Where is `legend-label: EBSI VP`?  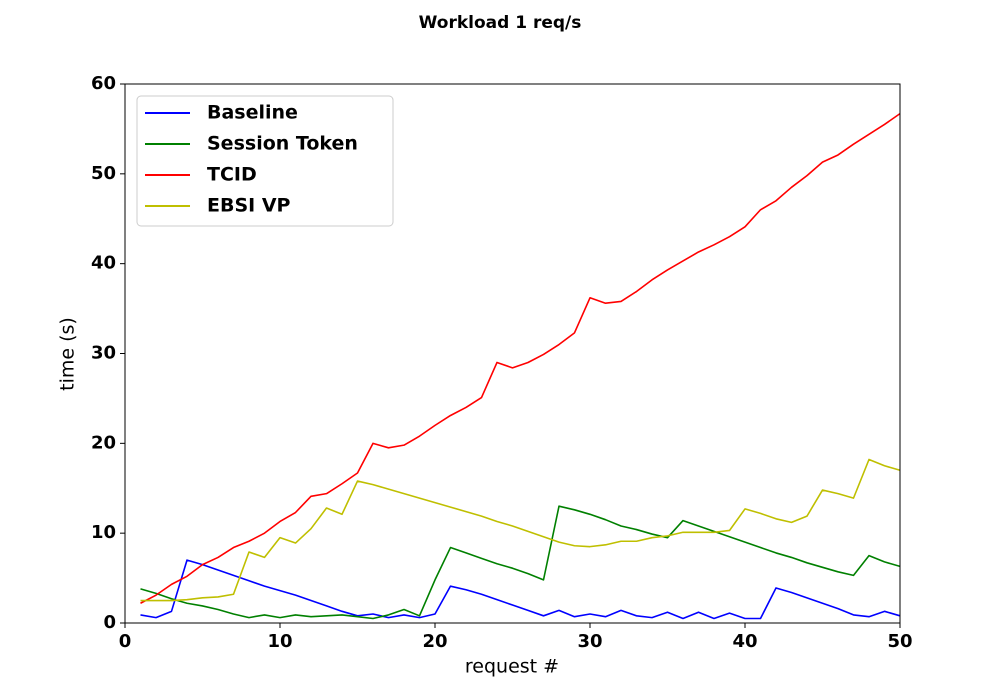
legend-label: EBSI VP is located at coordinates (249, 206).